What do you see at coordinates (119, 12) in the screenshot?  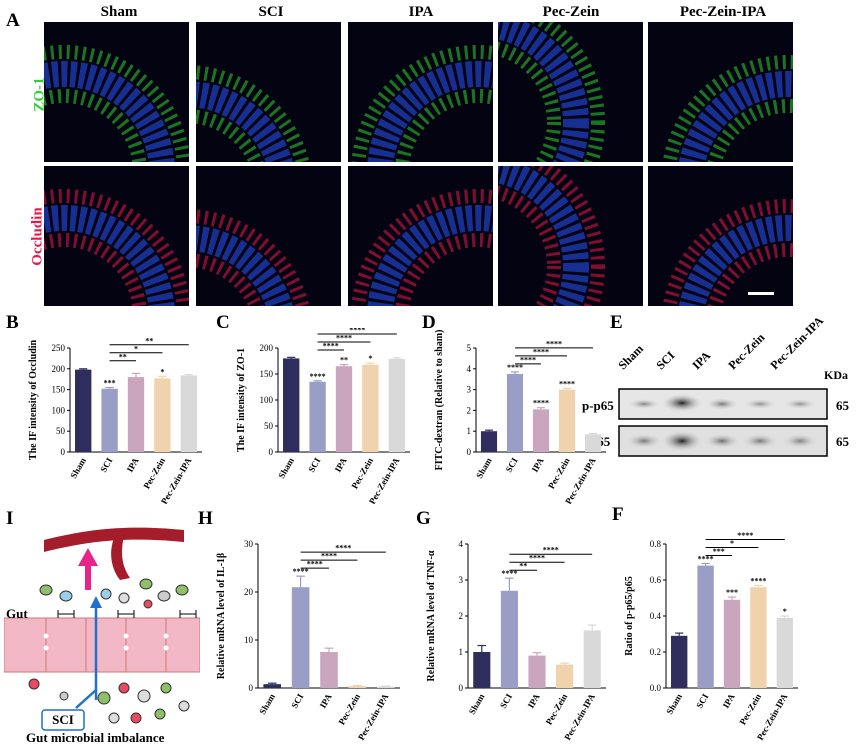 I see `column-title-sham: Sham` at bounding box center [119, 12].